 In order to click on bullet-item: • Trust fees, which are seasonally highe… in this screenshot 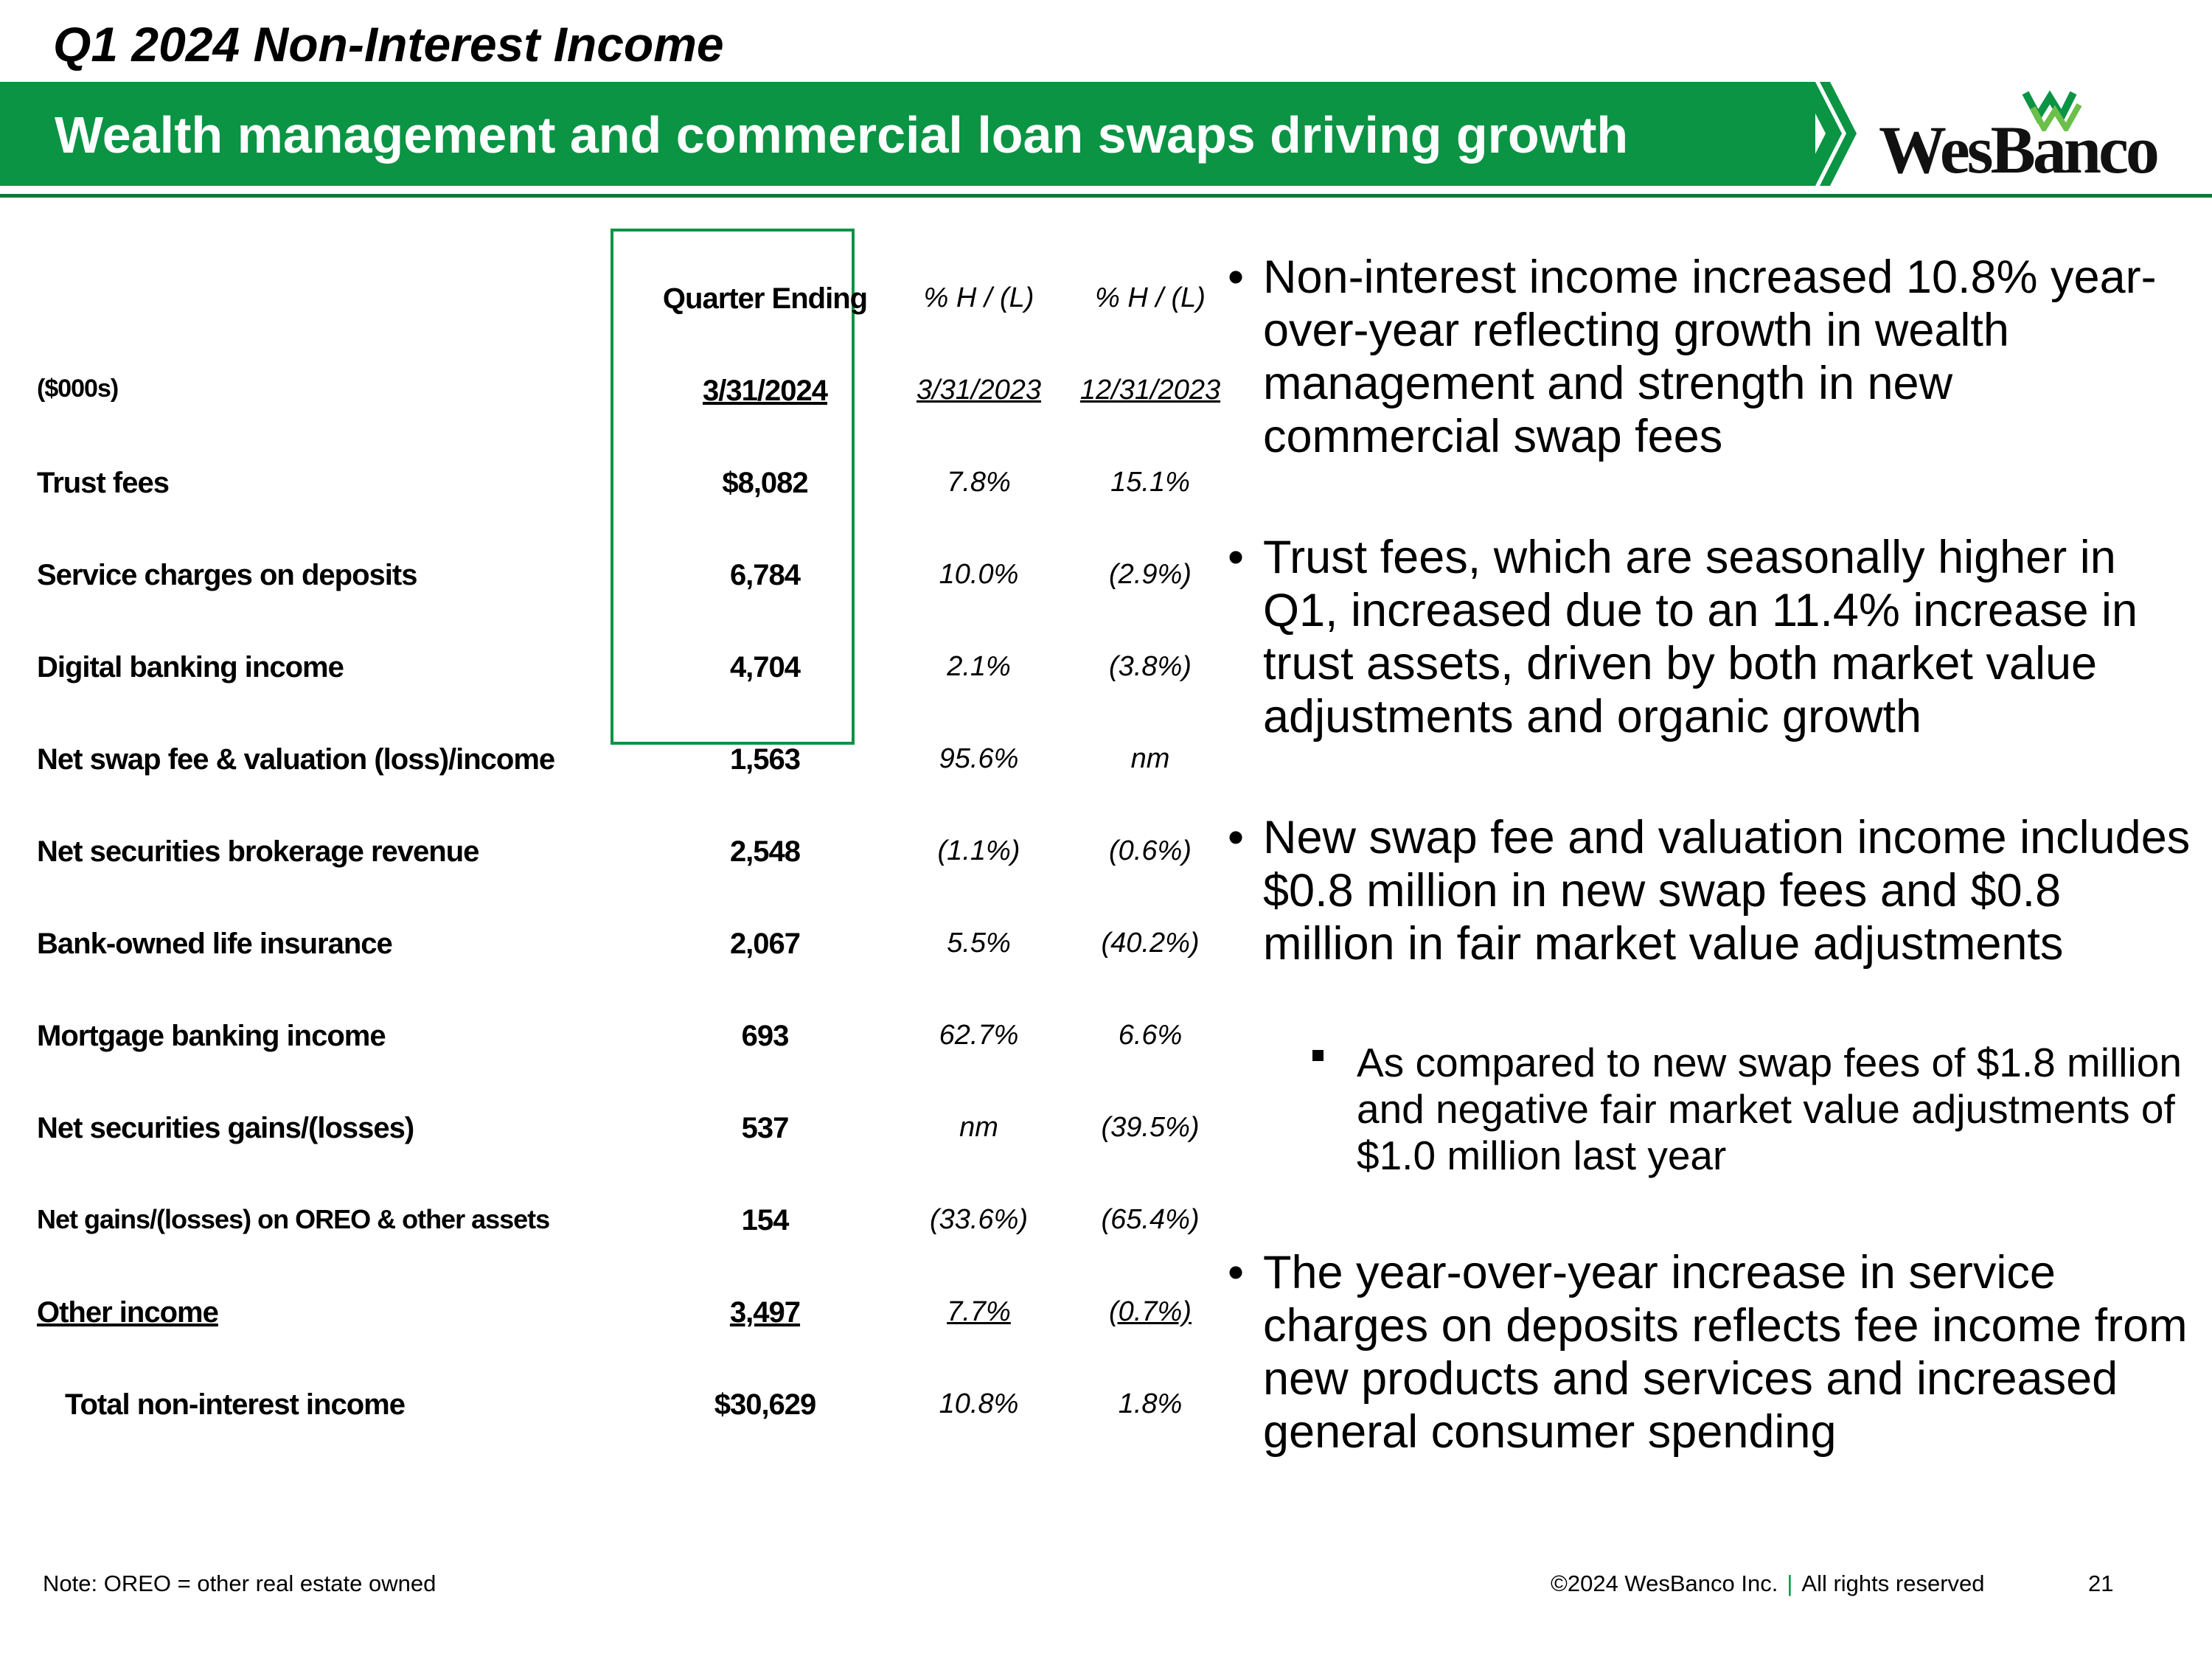, I will do `click(1683, 637)`.